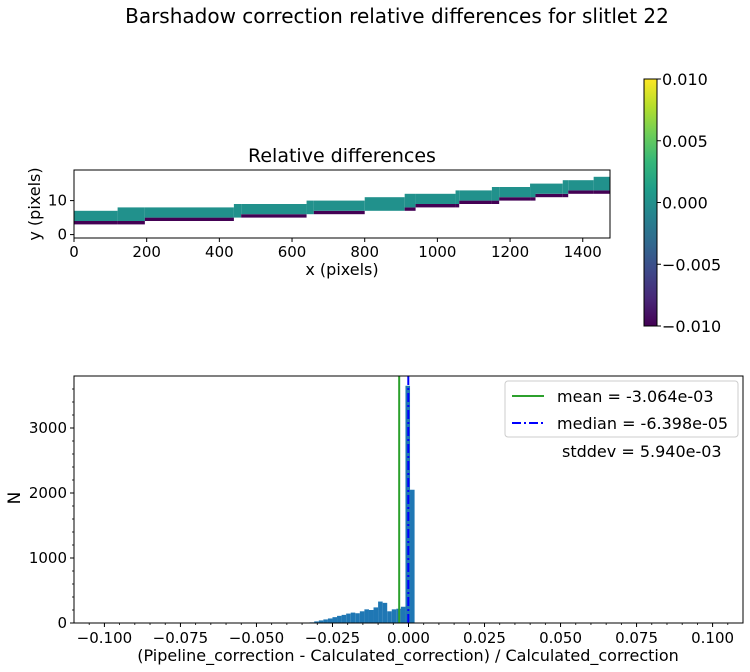 The height and width of the screenshot is (672, 750). I want to click on histogram-x-tick-label: −0.050, so click(257, 638).